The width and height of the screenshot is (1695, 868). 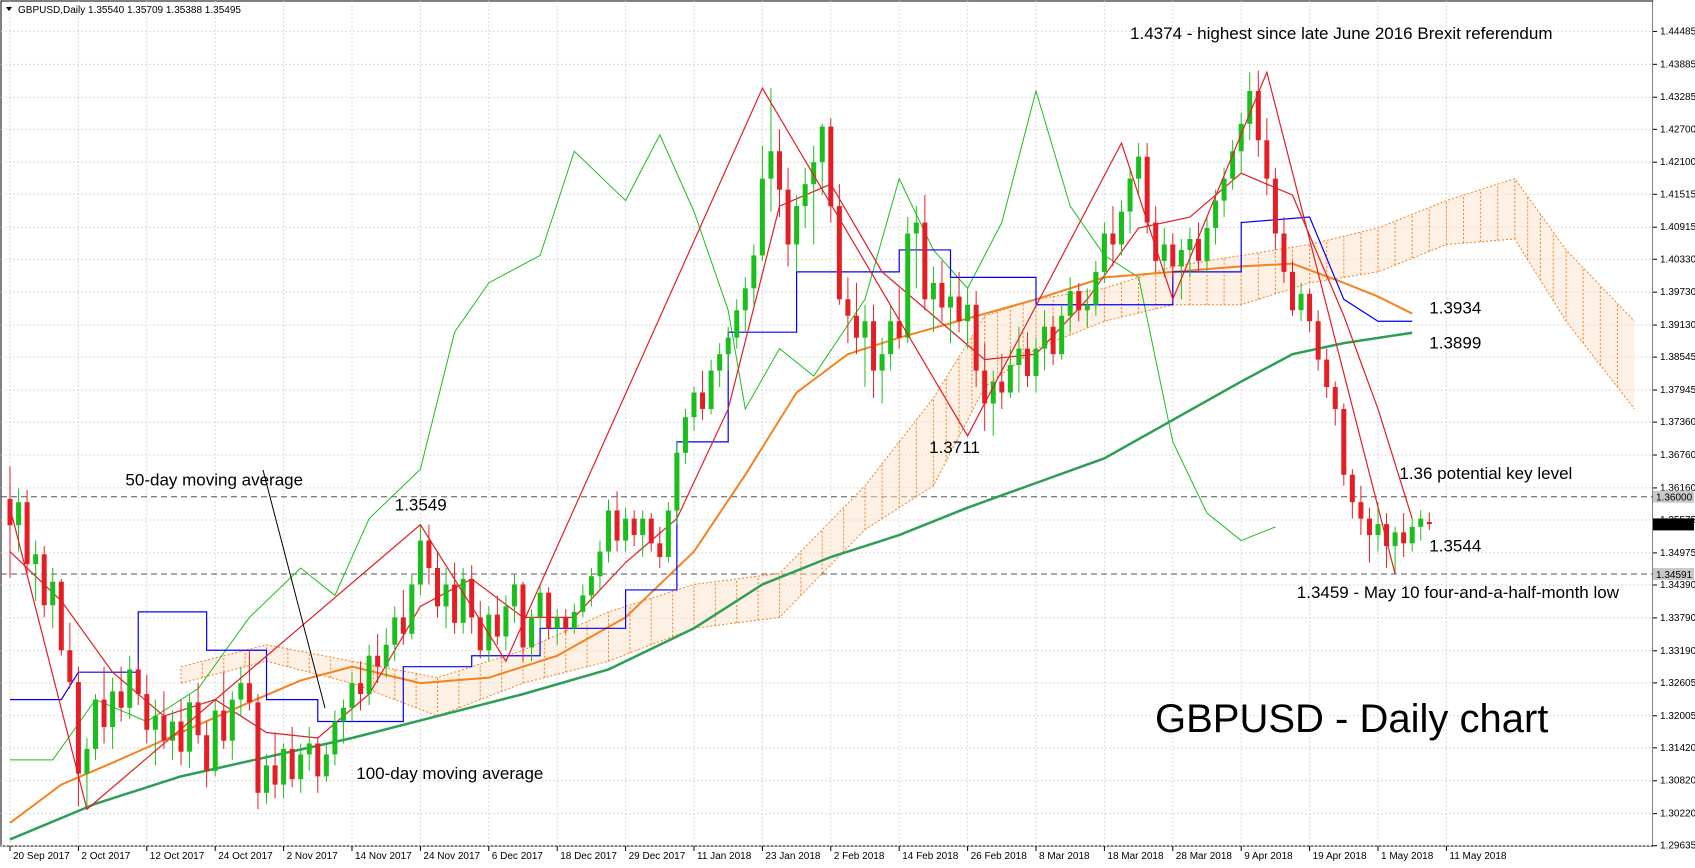 What do you see at coordinates (1455, 308) in the screenshot?
I see `annotation-label: 1.3934` at bounding box center [1455, 308].